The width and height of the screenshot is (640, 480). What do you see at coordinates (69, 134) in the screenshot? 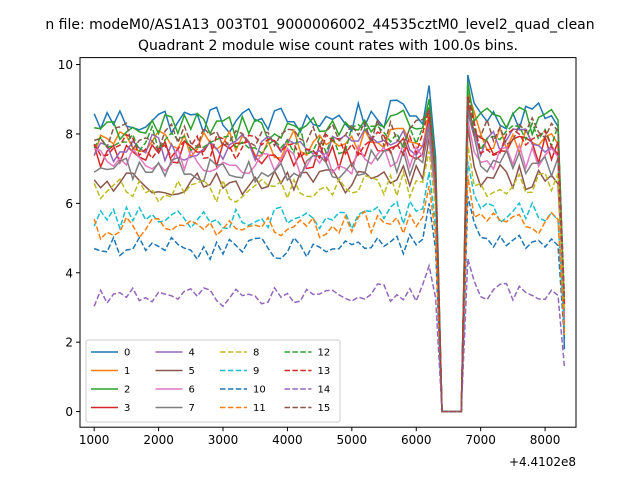
I see `y-tick-label: 8` at bounding box center [69, 134].